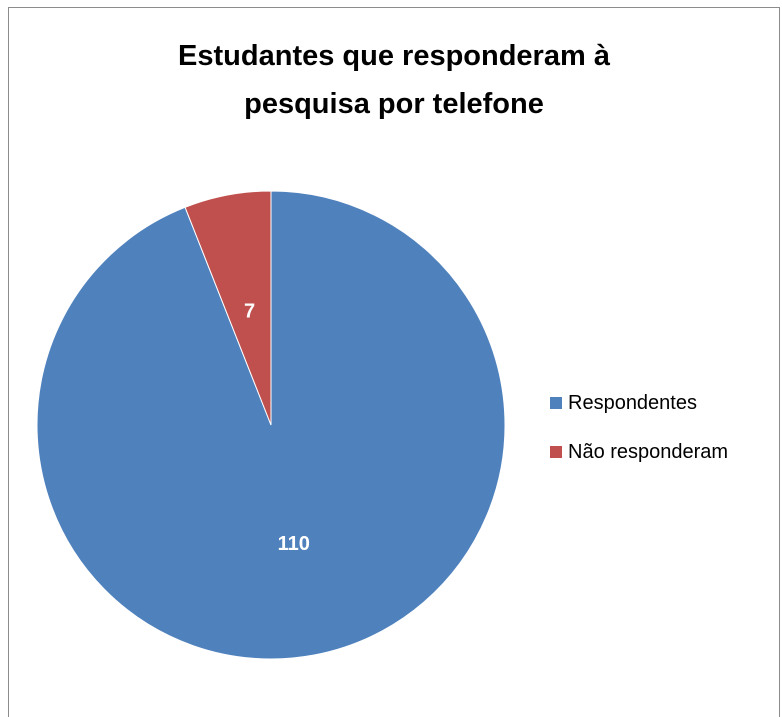  What do you see at coordinates (394, 56) in the screenshot?
I see `chart-title-line-1: Estudantes que responderam à` at bounding box center [394, 56].